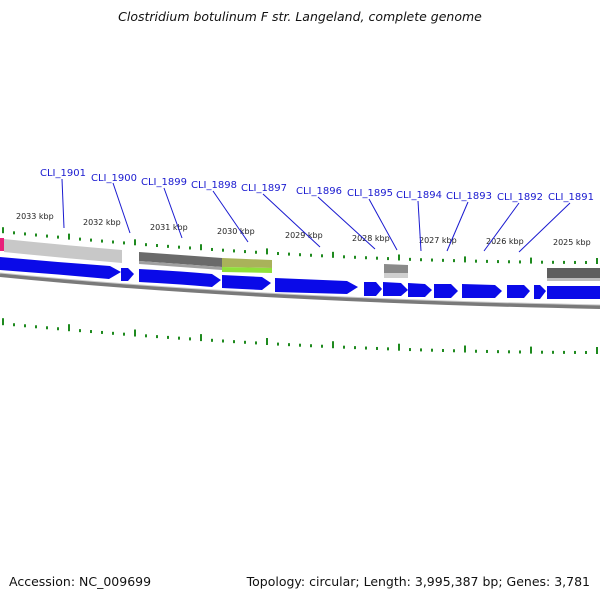 The width and height of the screenshot is (600, 600). Describe the element at coordinates (164, 182) in the screenshot. I see `gene-label-cli-1899: CLI_1899` at that location.